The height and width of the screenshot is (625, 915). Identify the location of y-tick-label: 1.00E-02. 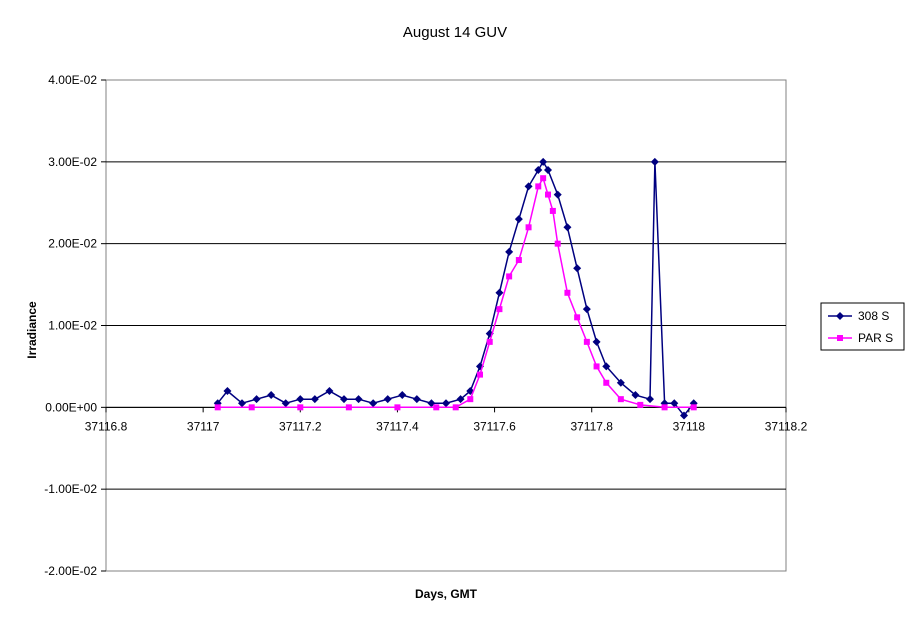
(72, 326).